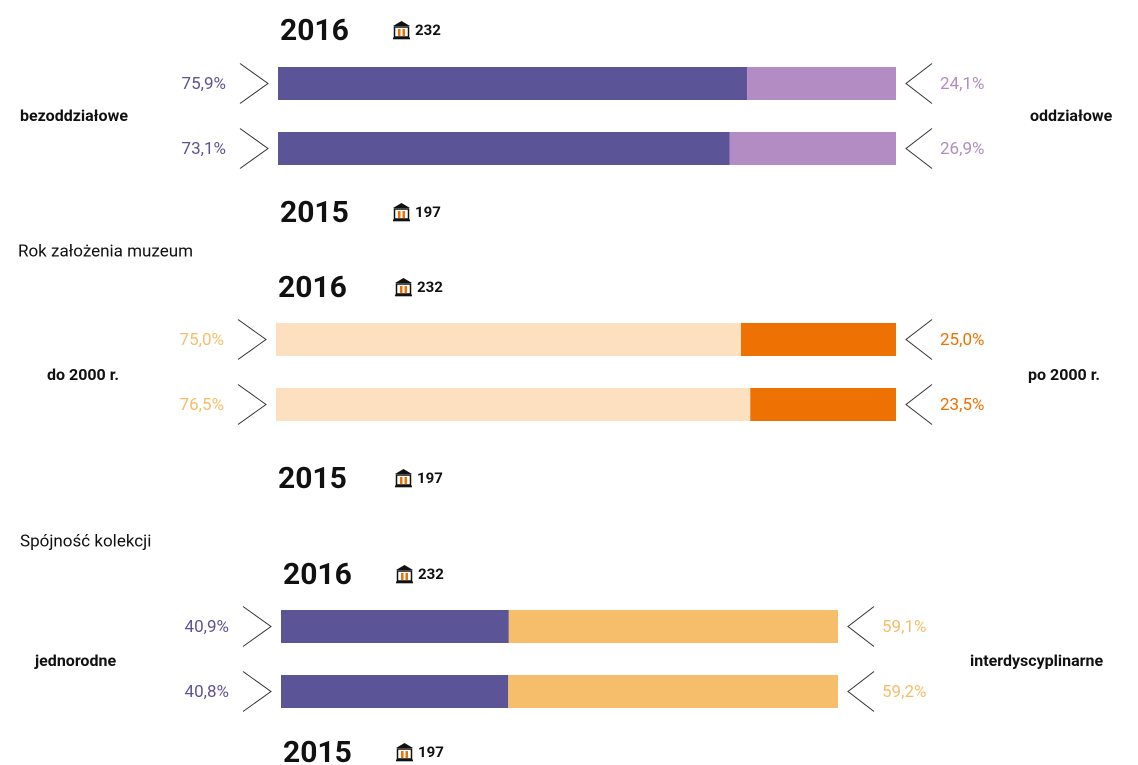 Image resolution: width=1138 pixels, height=765 pixels. I want to click on value-label: 59,1%, so click(904, 627).